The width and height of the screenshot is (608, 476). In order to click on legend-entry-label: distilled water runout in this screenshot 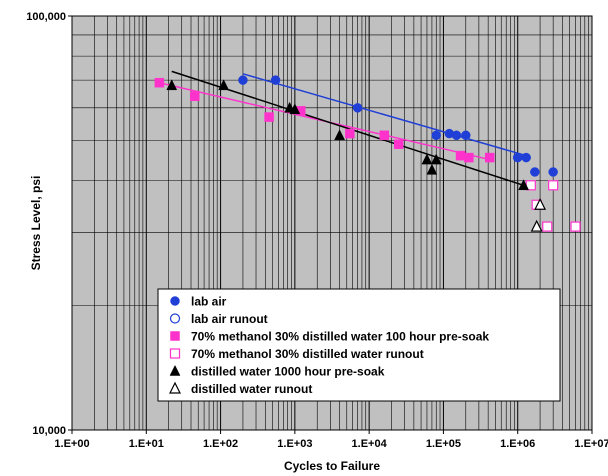, I will do `click(251, 389)`.